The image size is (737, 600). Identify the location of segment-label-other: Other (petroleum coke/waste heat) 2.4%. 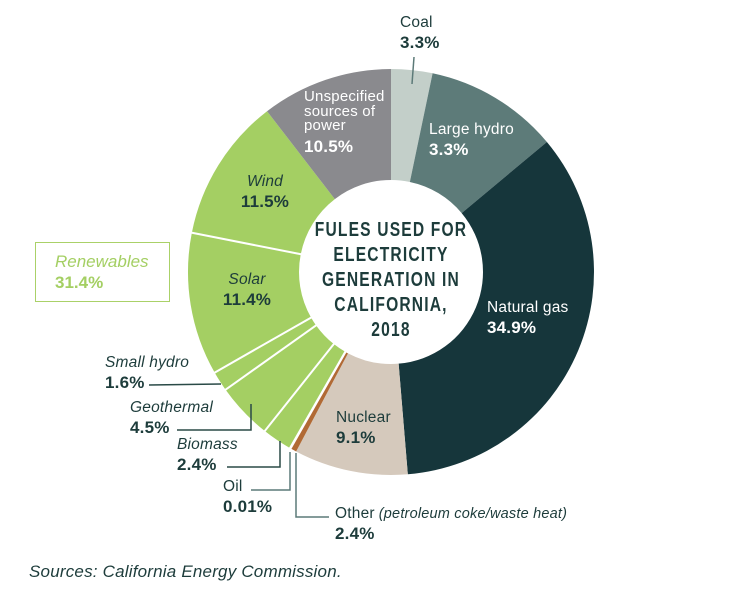
(451, 524).